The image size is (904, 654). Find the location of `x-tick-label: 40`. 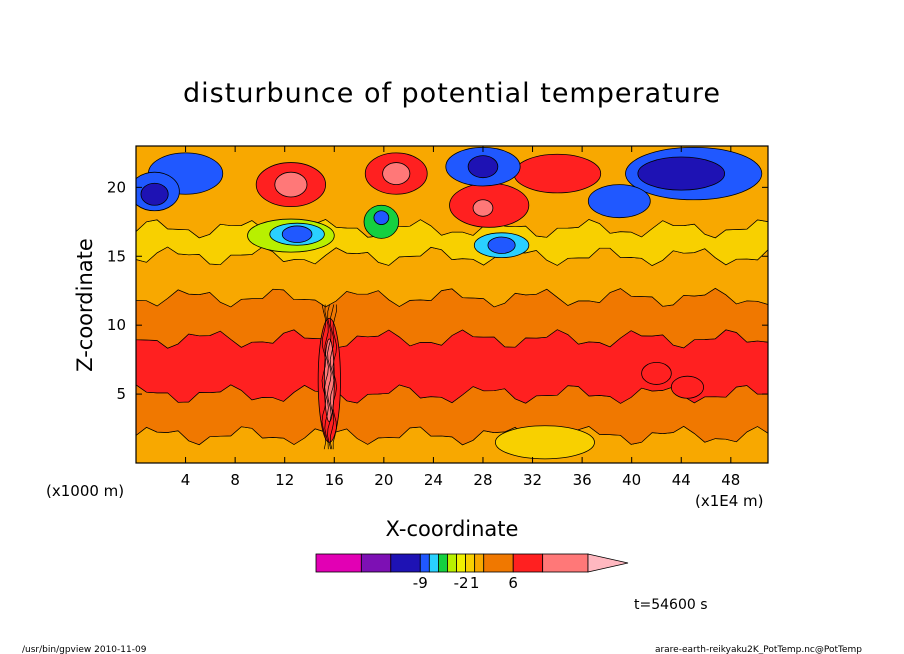

x-tick-label: 40 is located at coordinates (631, 480).